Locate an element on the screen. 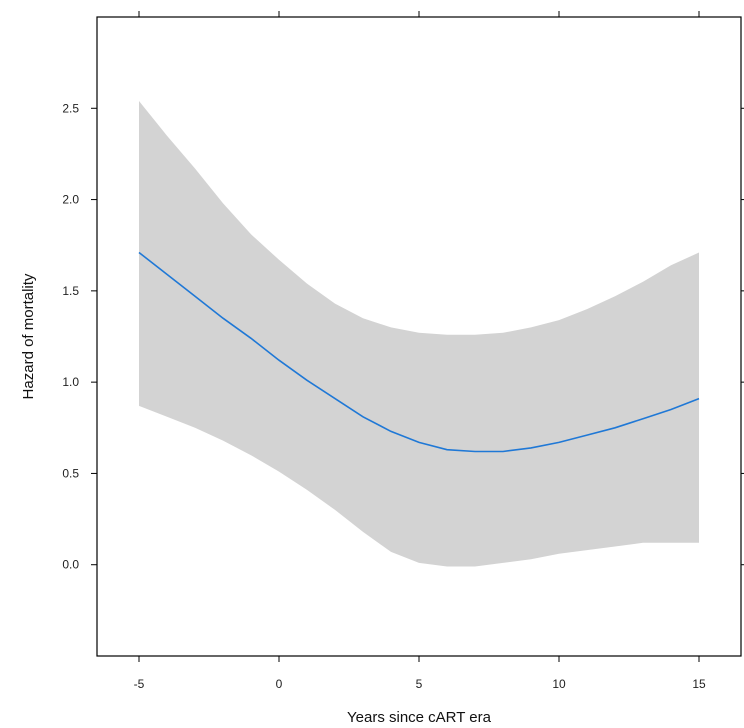 This screenshot has width=744, height=728. x-tick-label: -5 is located at coordinates (139, 684).